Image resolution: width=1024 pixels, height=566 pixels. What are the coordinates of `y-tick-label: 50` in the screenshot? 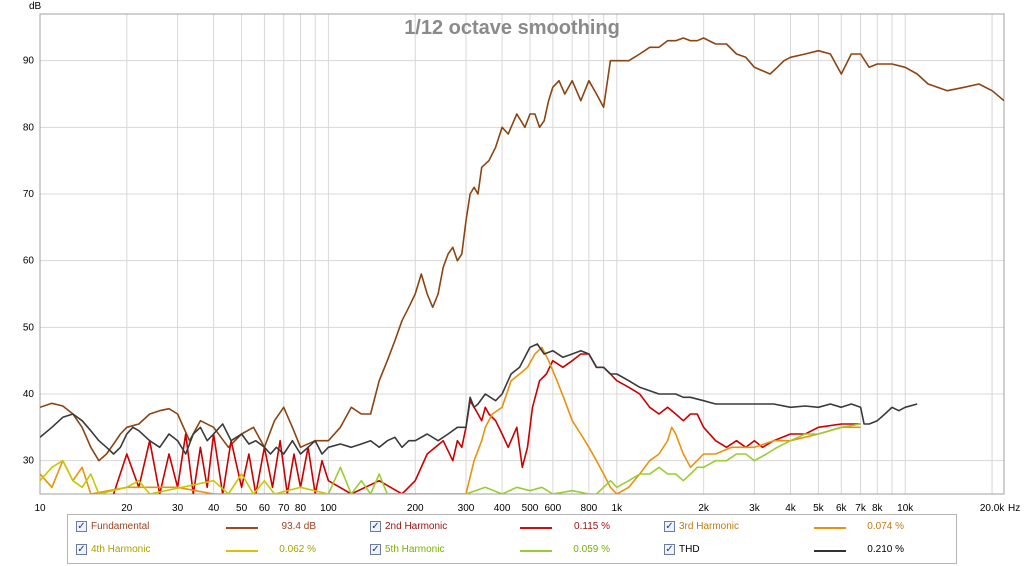 It's located at (29, 327).